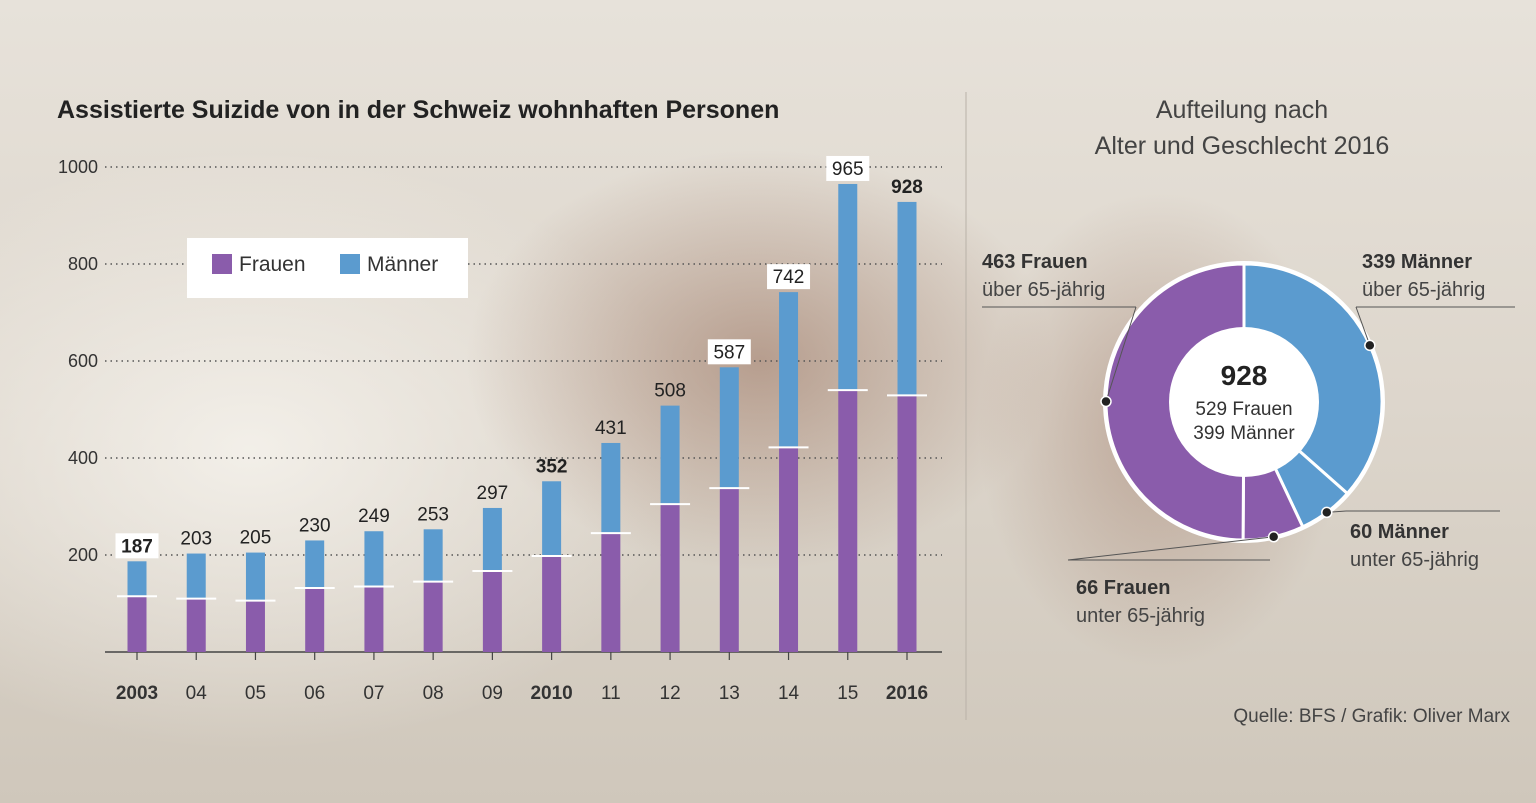  What do you see at coordinates (493, 493) in the screenshot?
I see `total-label: 297` at bounding box center [493, 493].